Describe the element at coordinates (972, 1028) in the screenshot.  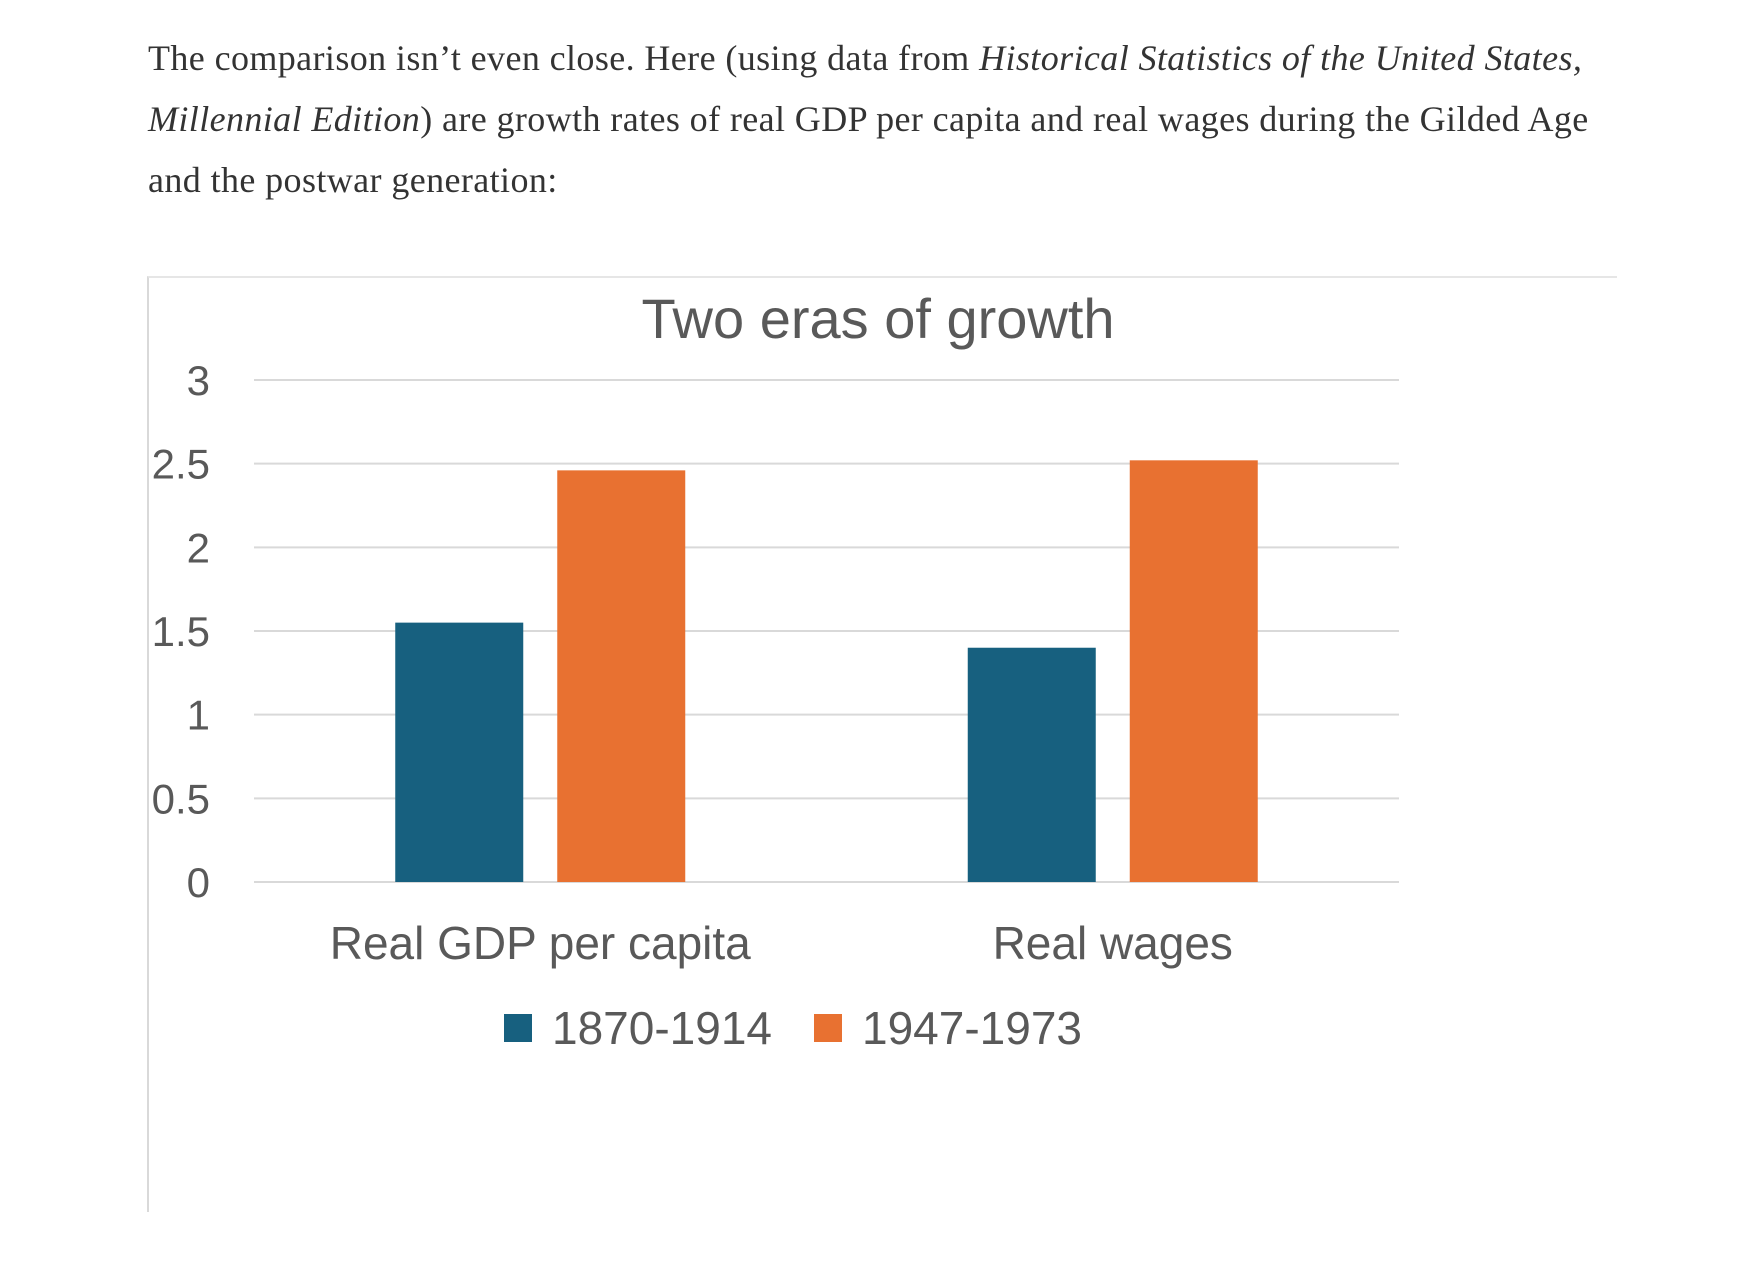
I see `legend-label: 1947-1973` at that location.